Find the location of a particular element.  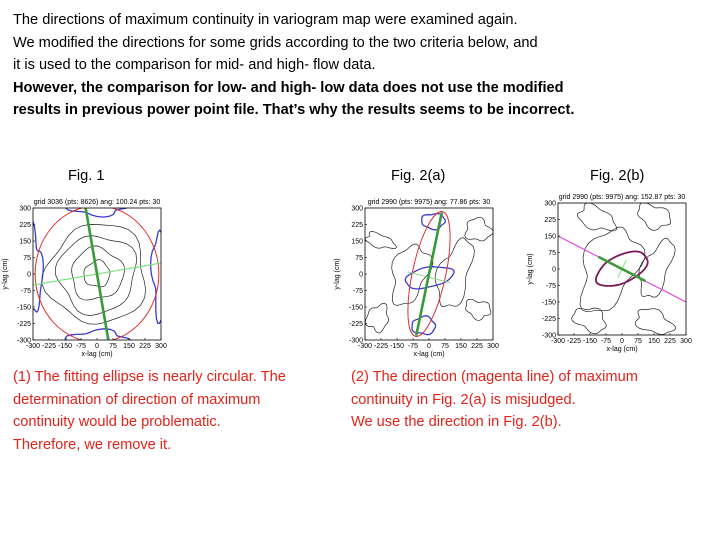

caption-line: We use the direction in Fig. 2(b). is located at coordinates (456, 422).